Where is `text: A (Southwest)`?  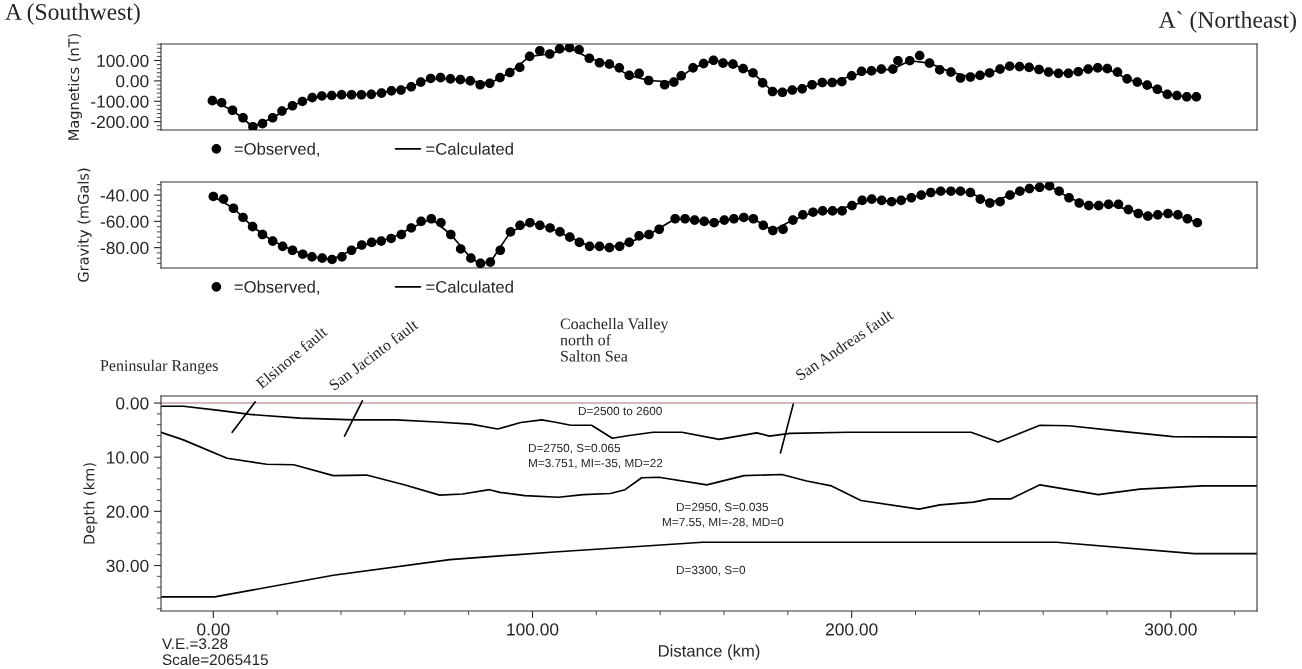
text: A (Southwest) is located at coordinates (72, 14).